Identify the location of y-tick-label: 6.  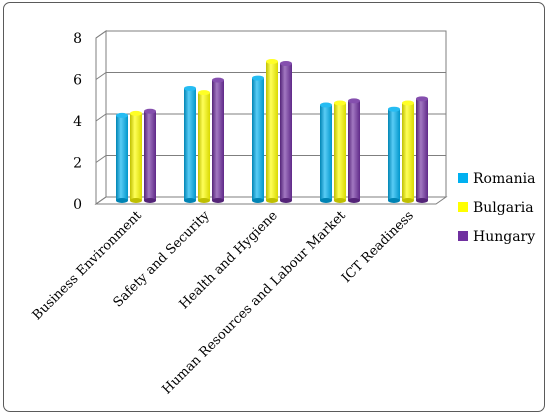
(77, 81).